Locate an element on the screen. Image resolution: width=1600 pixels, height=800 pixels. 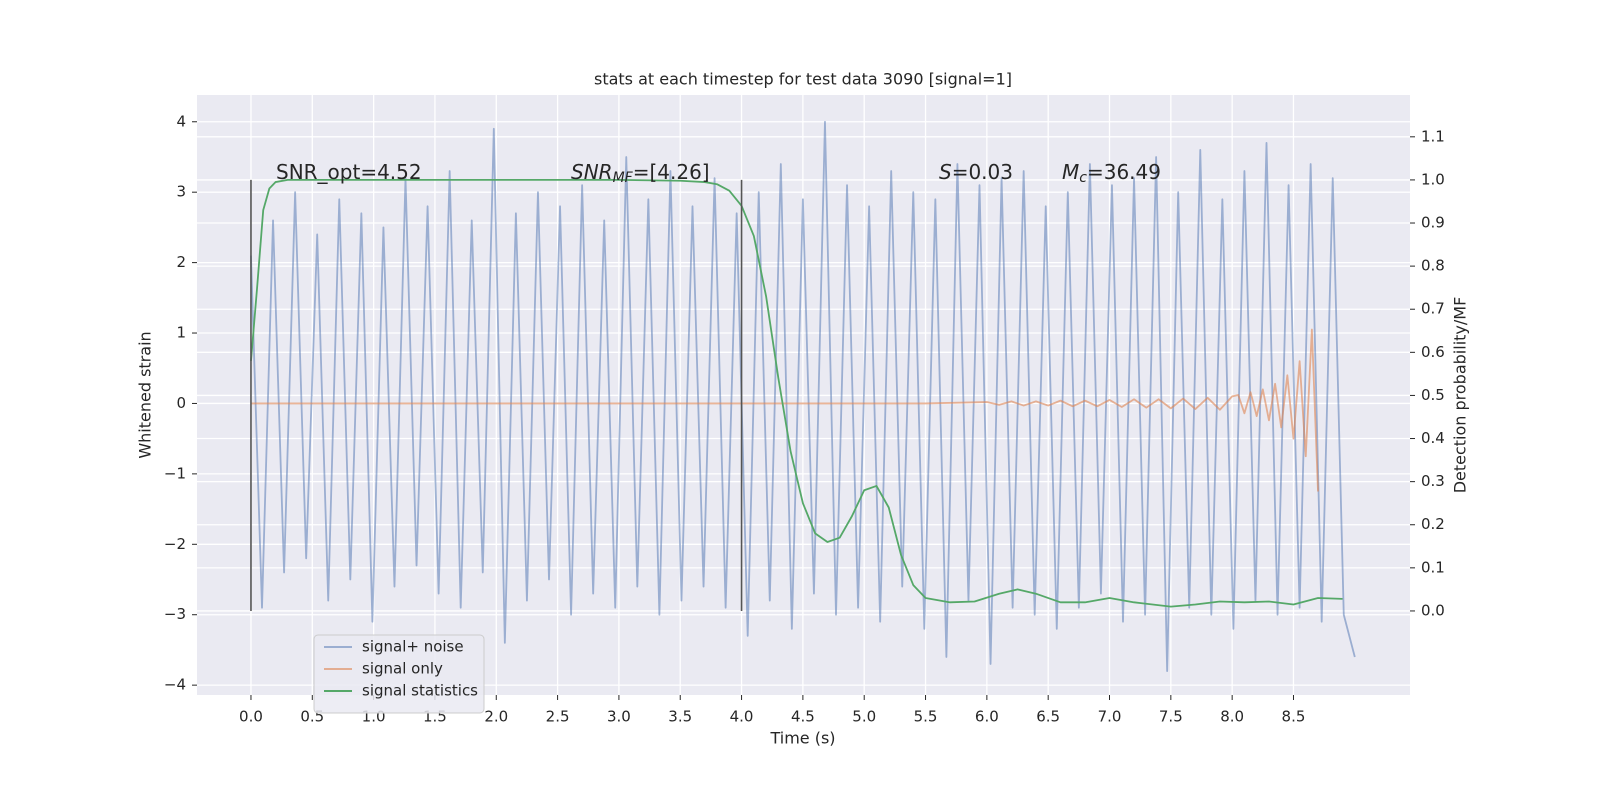
y-tick-label: −1 is located at coordinates (175, 473).